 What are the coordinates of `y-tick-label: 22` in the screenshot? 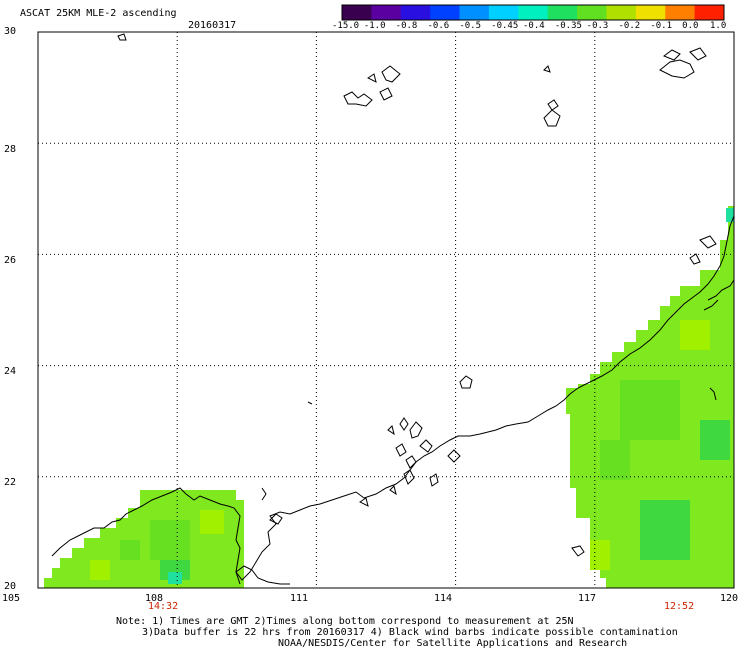 It's located at (10, 482).